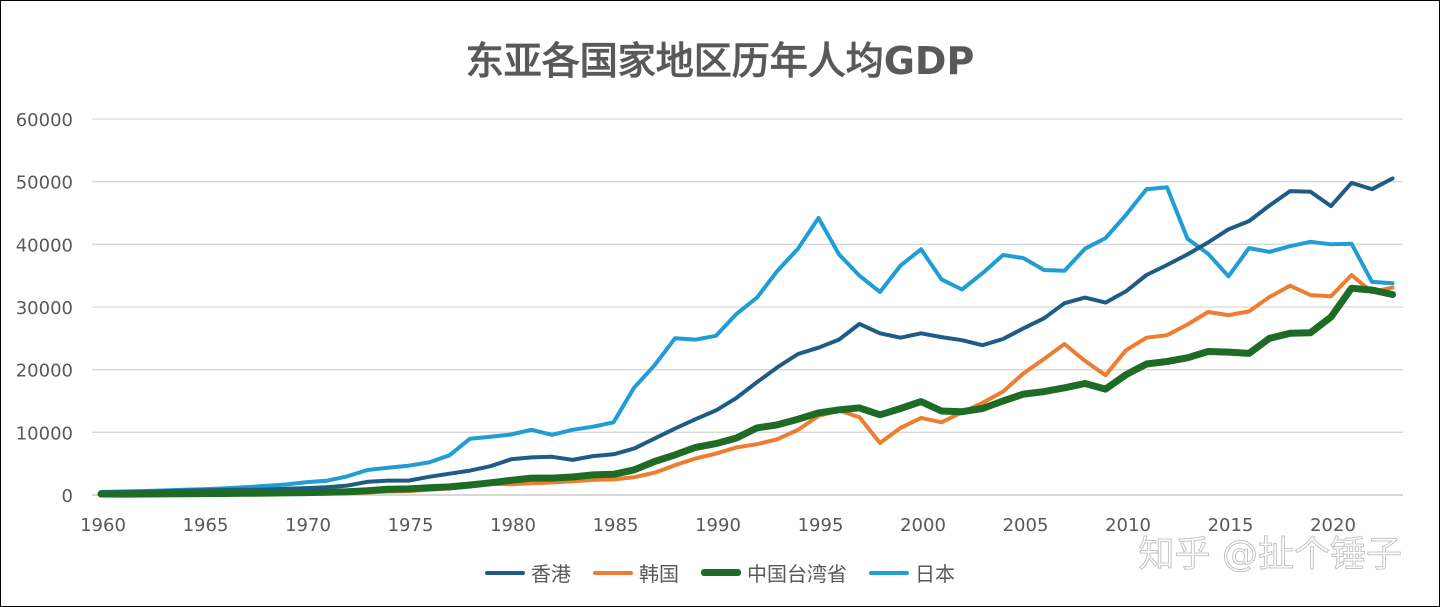 The height and width of the screenshot is (607, 1440). Describe the element at coordinates (44, 433) in the screenshot. I see `y-tick-label: 10000` at that location.